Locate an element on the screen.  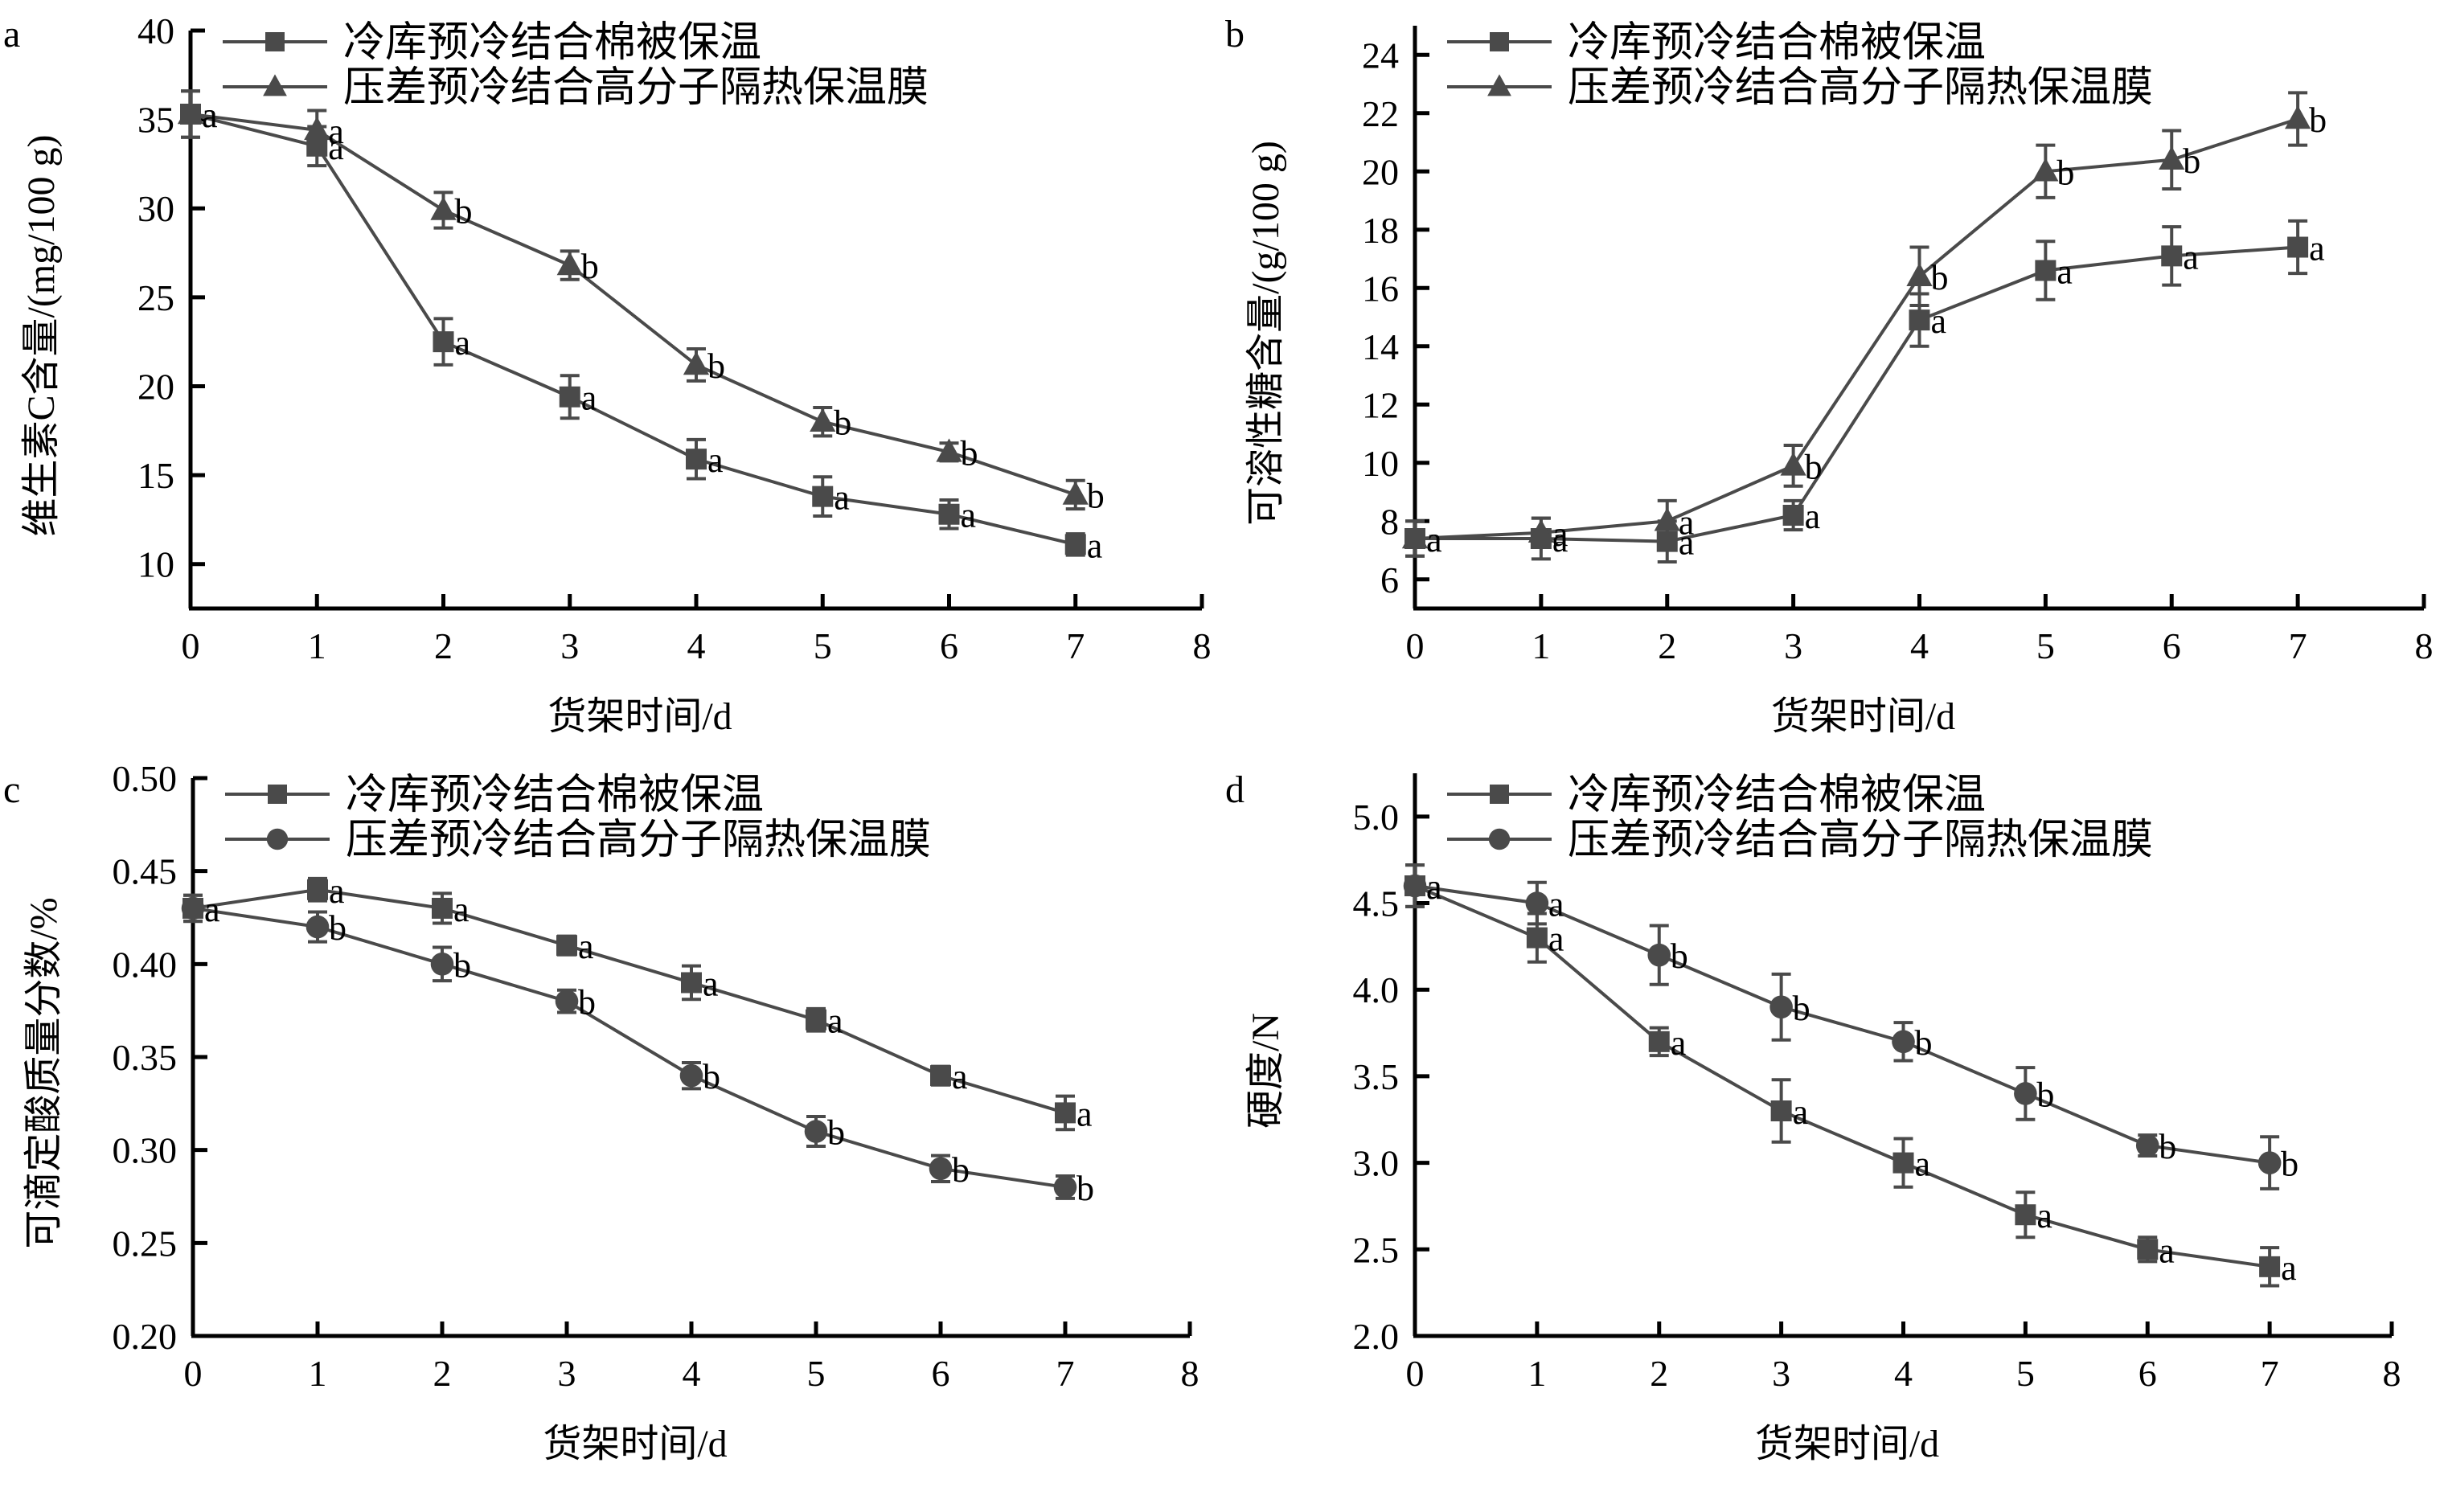
chart-b-series-2-line is located at coordinates (1856, 328).